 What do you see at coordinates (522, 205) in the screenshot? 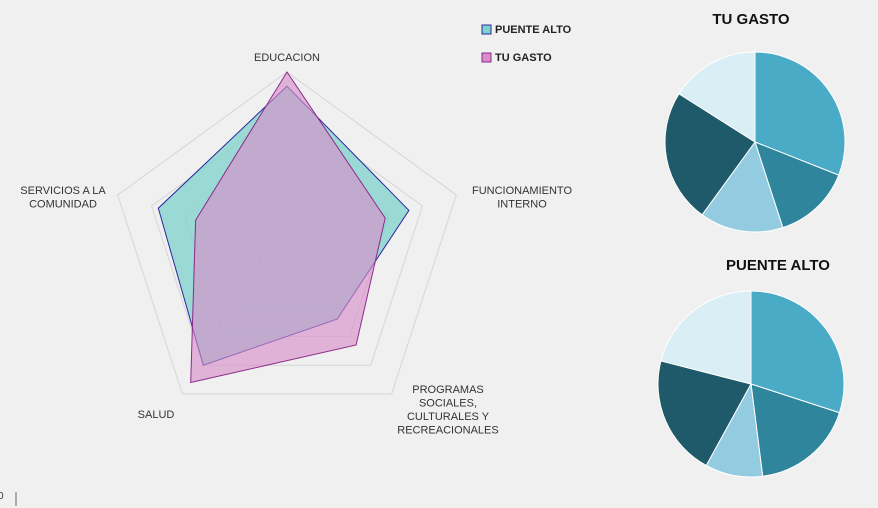
I see `radar-axis-label-line: INTERNO` at bounding box center [522, 205].